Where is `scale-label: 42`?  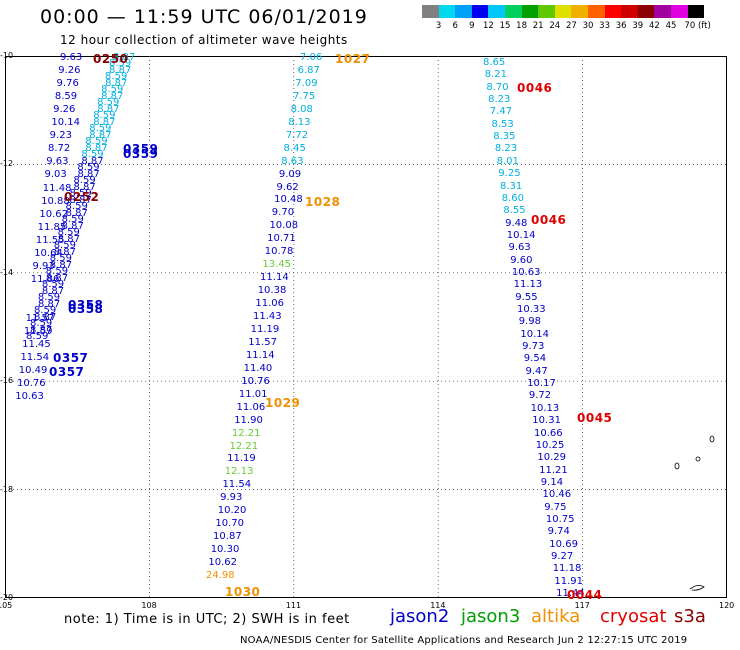 scale-label: 42 is located at coordinates (654, 26).